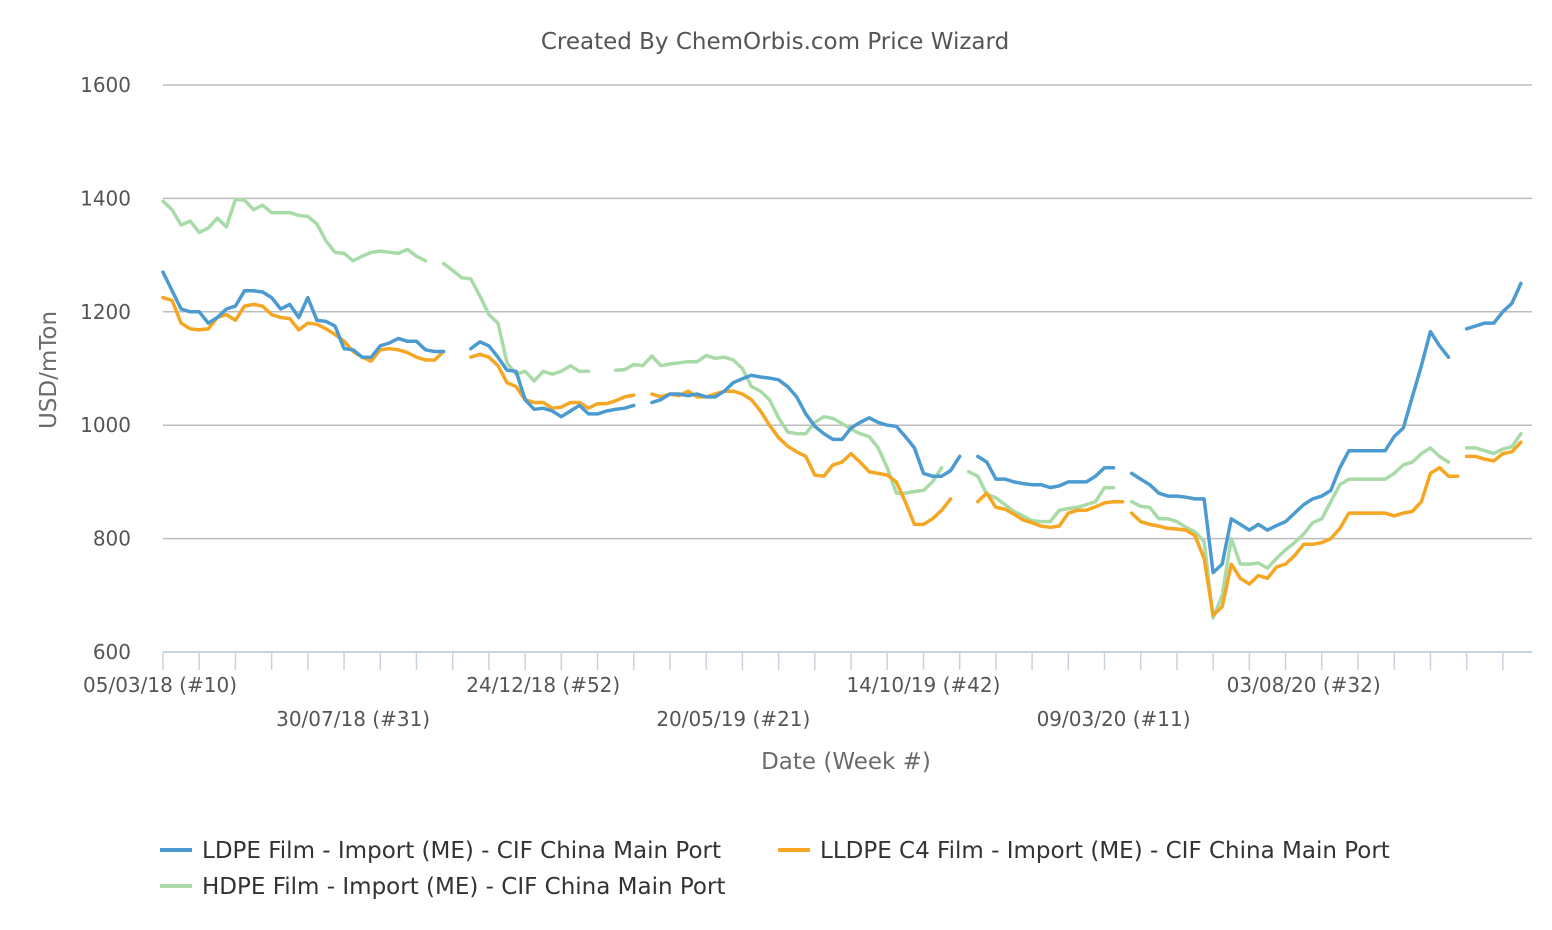  Describe the element at coordinates (105, 198) in the screenshot. I see `y-tick-label: 1400` at that location.